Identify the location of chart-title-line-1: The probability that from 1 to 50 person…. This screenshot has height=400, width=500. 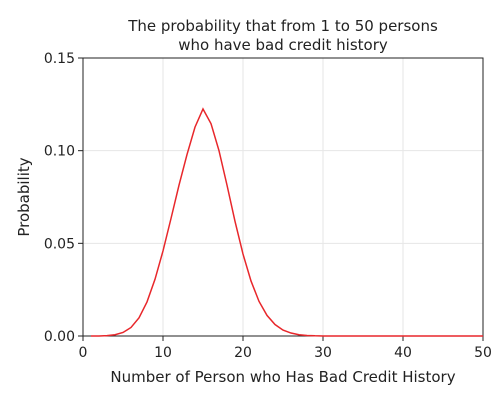
(282, 26).